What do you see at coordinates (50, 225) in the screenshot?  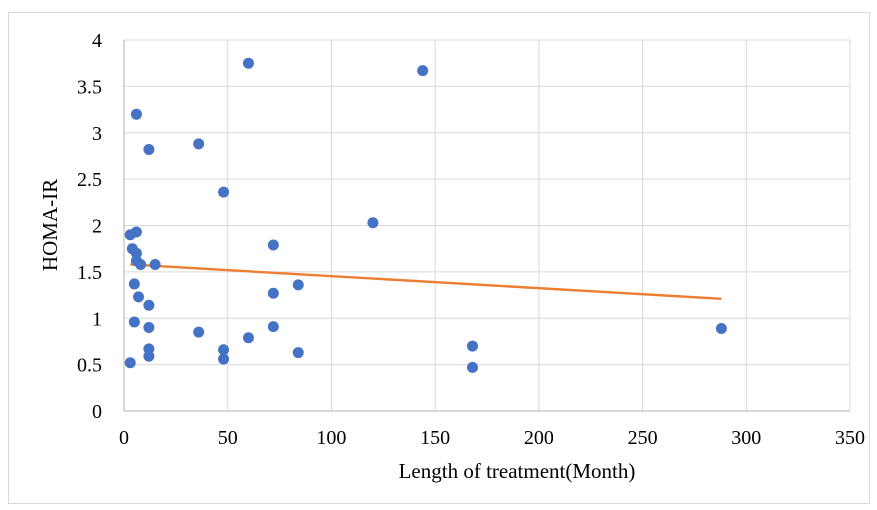 I see `y-axis-label: HOMA-IR` at bounding box center [50, 225].